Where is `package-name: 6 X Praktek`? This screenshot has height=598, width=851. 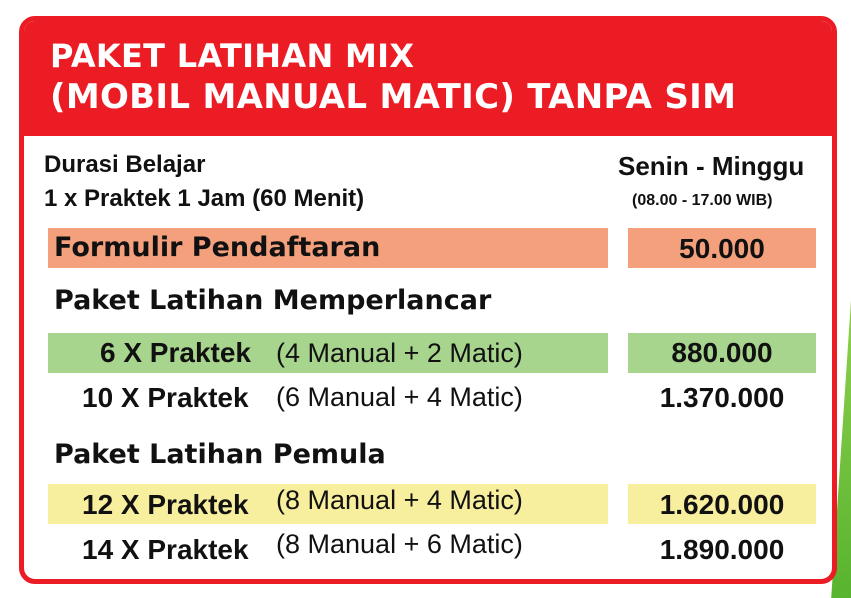
package-name: 6 X Praktek is located at coordinates (175, 352).